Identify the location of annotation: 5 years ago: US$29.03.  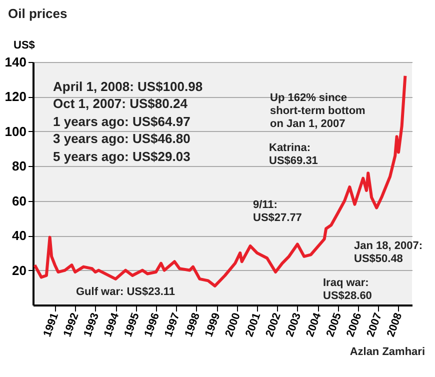
(121, 156).